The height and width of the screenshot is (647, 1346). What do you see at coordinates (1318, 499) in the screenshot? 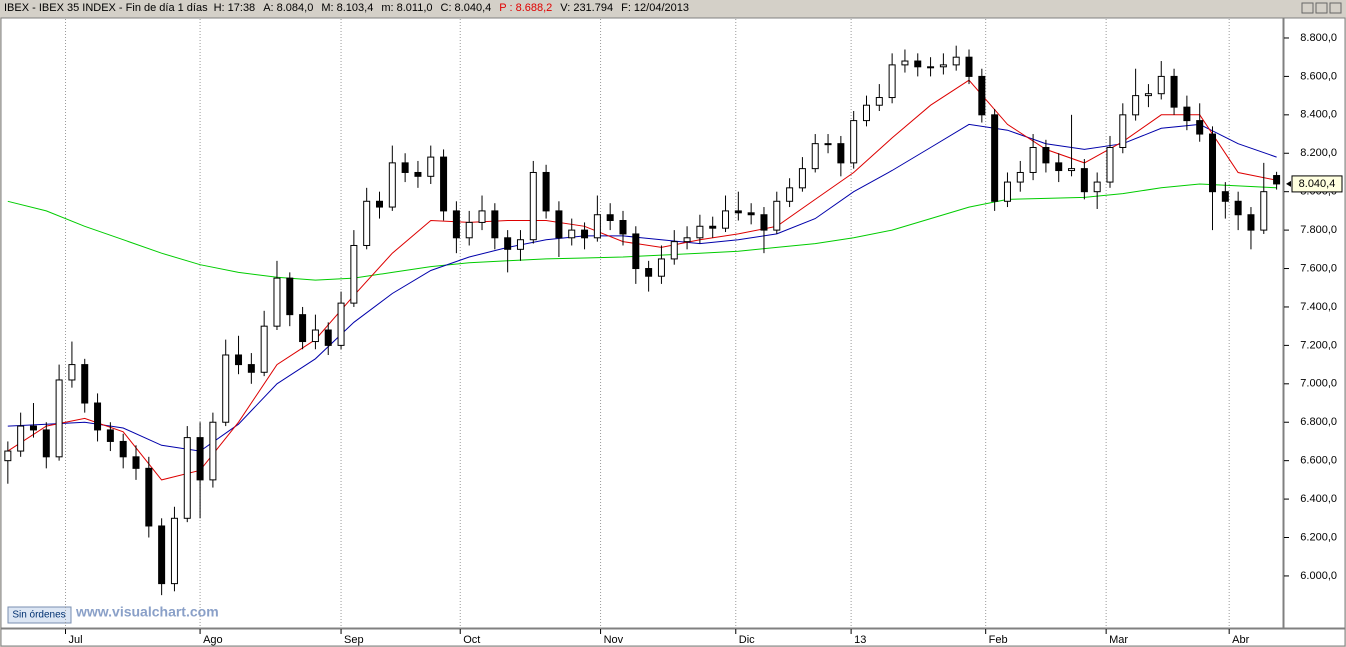
I see `y-tick-label: 6.400,0` at bounding box center [1318, 499].